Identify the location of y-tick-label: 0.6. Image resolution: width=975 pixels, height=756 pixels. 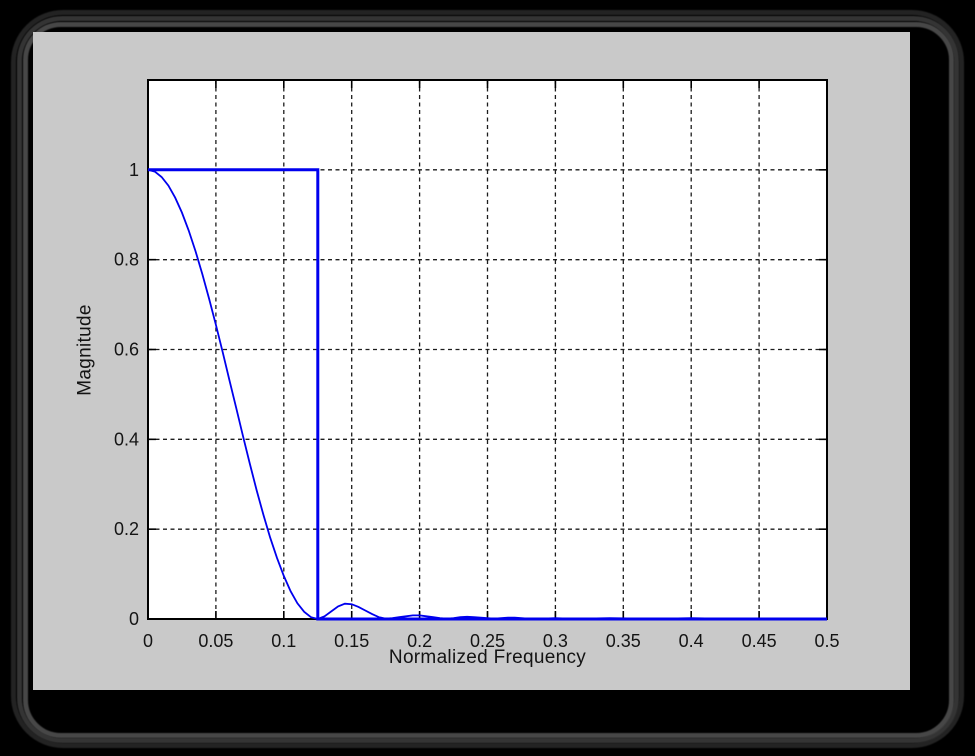
(126, 350).